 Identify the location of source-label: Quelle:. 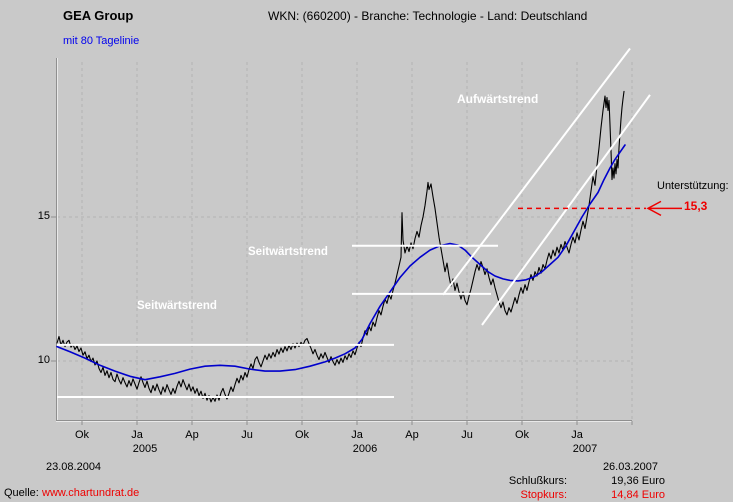
(21, 493).